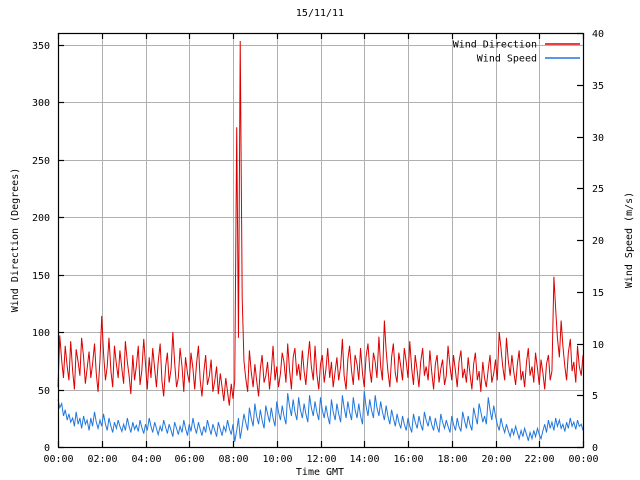 This screenshot has width=640, height=480. What do you see at coordinates (598, 293) in the screenshot?
I see `y-tick-label-right: 15` at bounding box center [598, 293].